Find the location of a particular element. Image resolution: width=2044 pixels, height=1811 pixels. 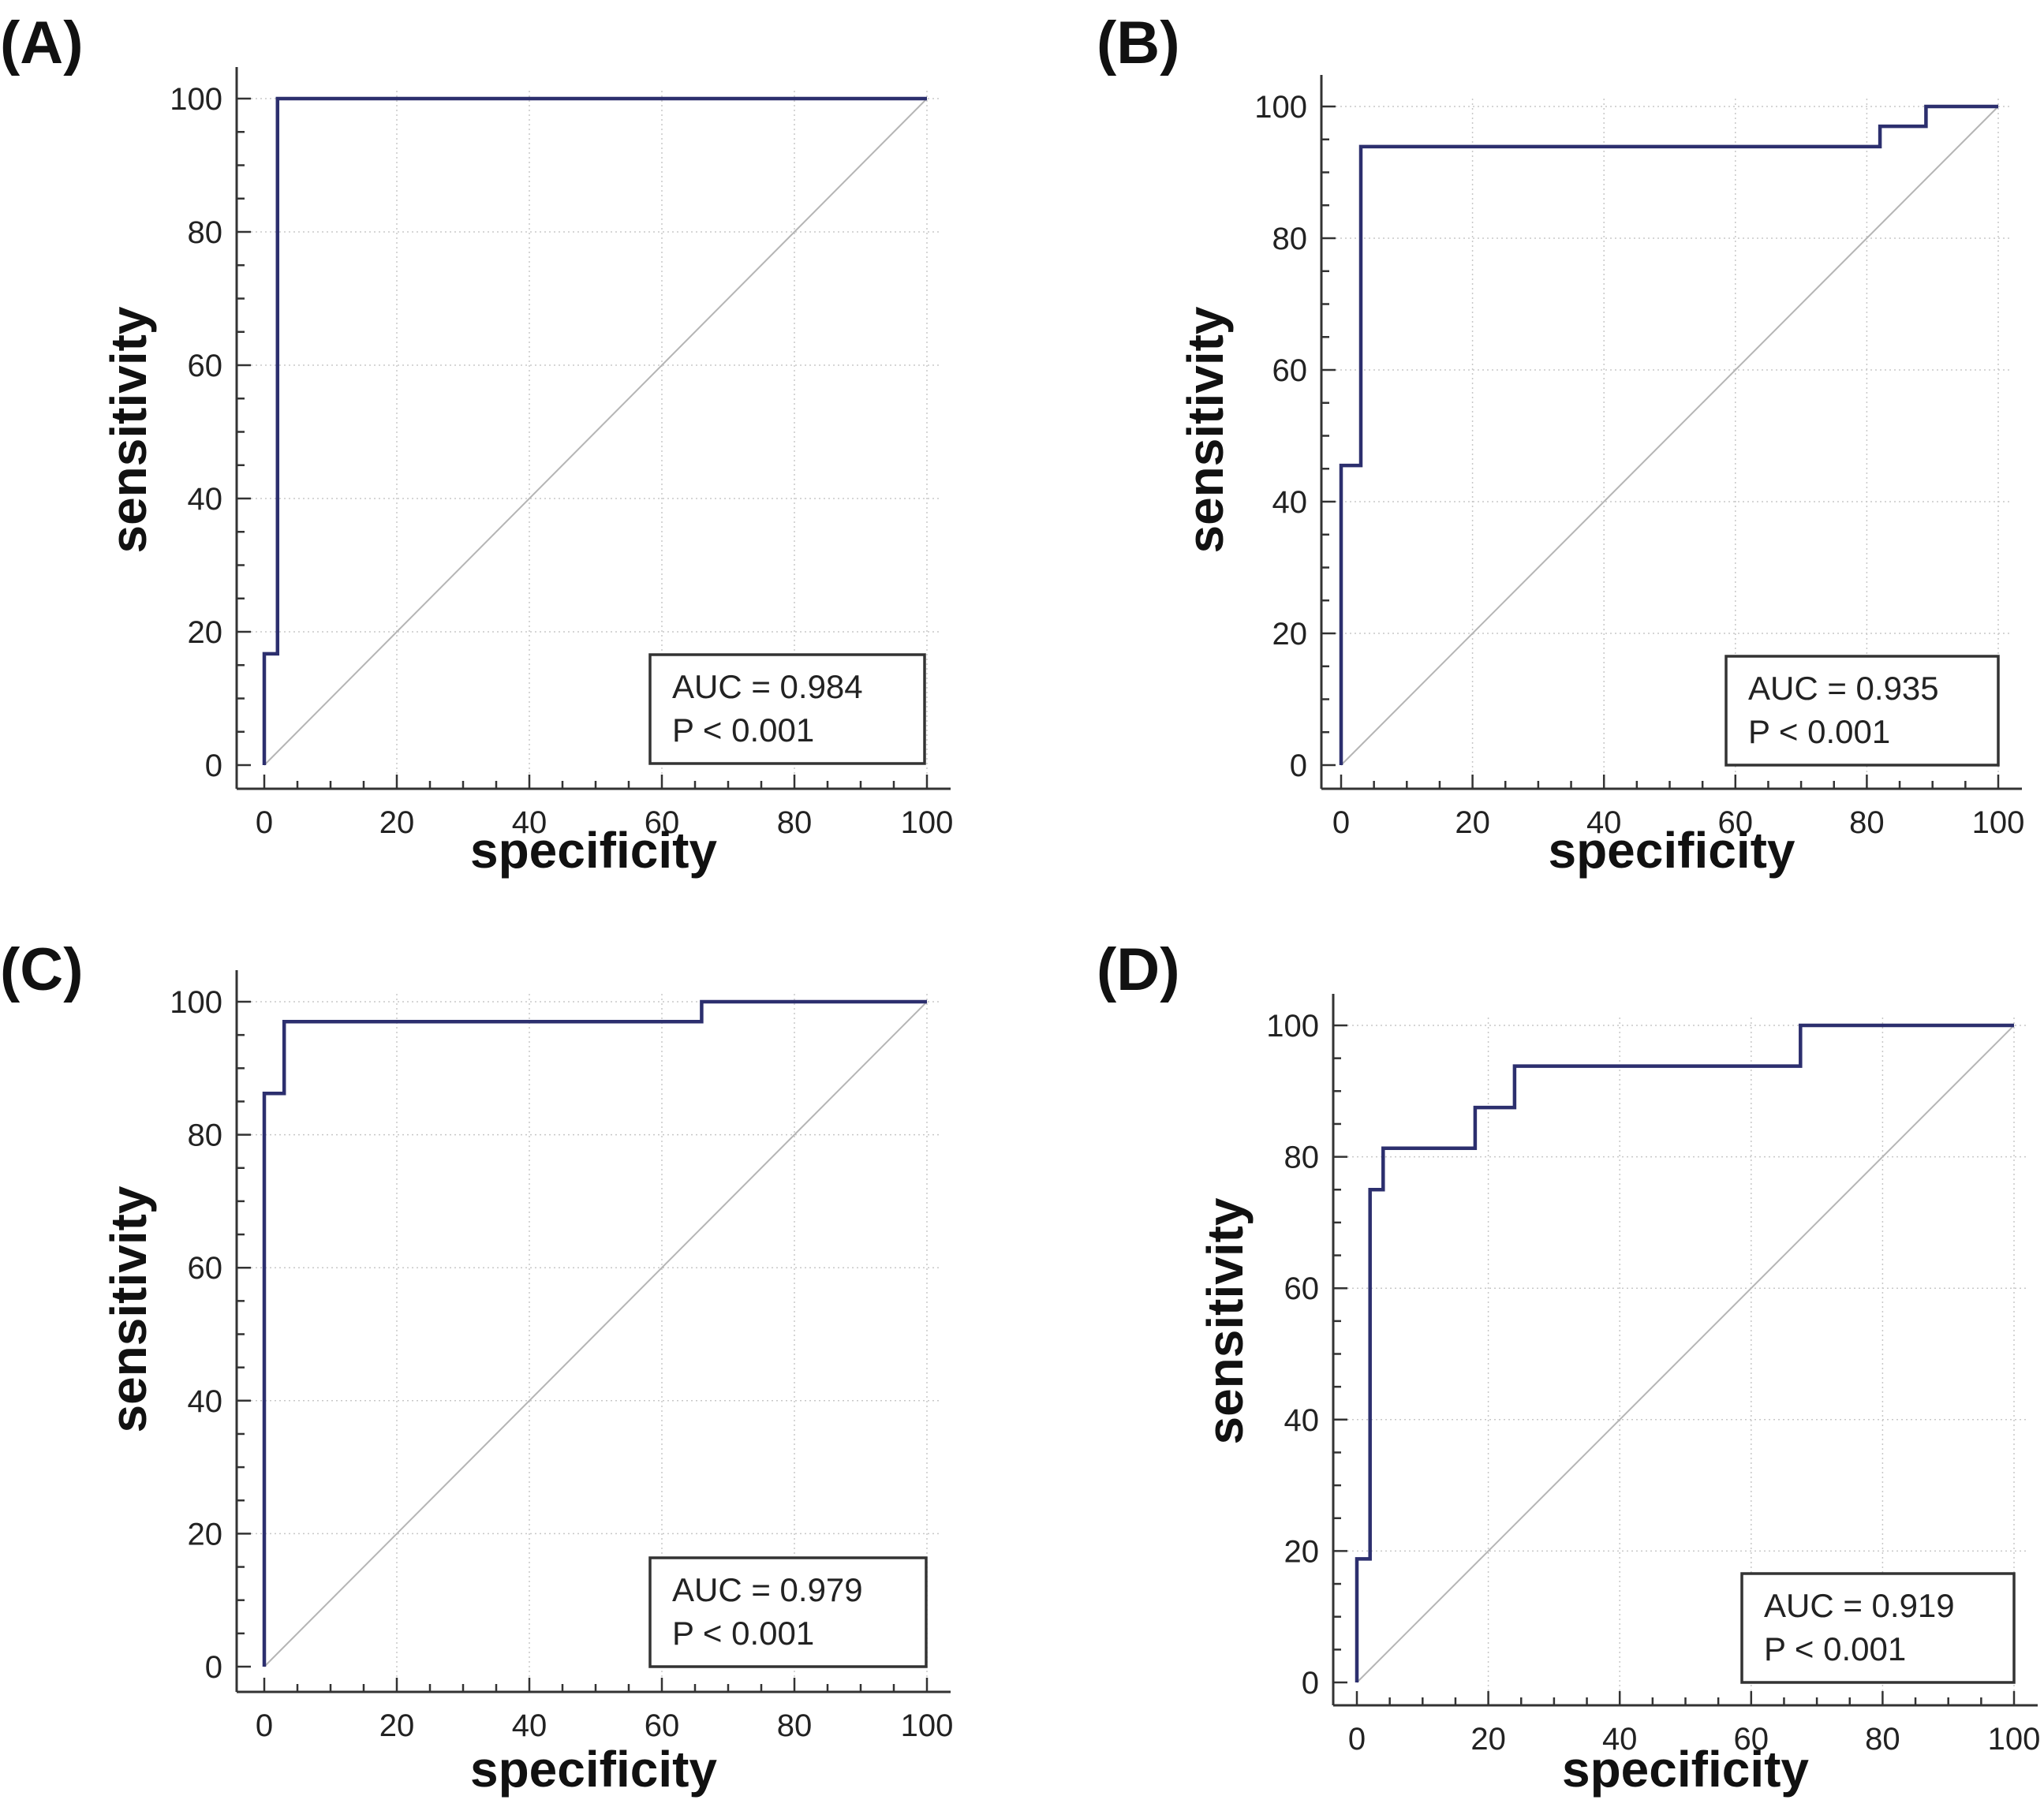

chart-0-y-axis-title: sensitivity is located at coordinates (128, 429).